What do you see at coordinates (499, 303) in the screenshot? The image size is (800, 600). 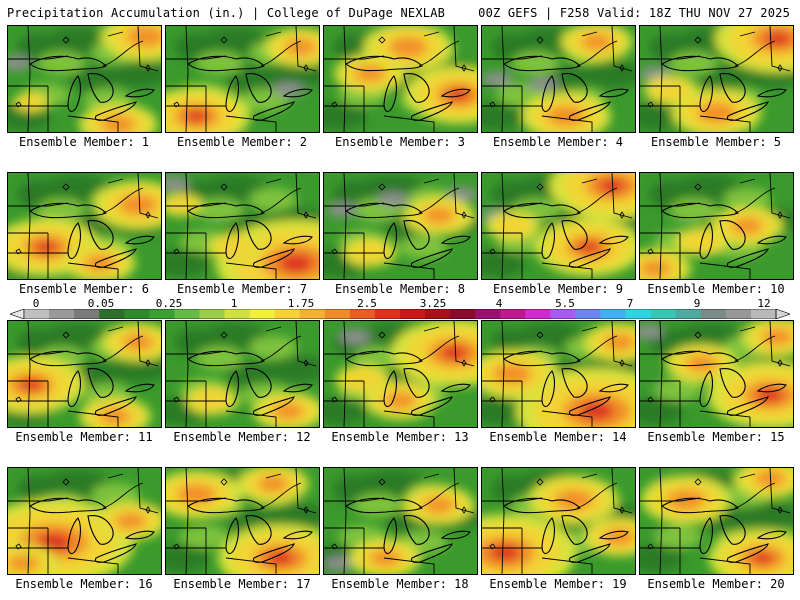 I see `colorbar-tick-label: 4` at bounding box center [499, 303].